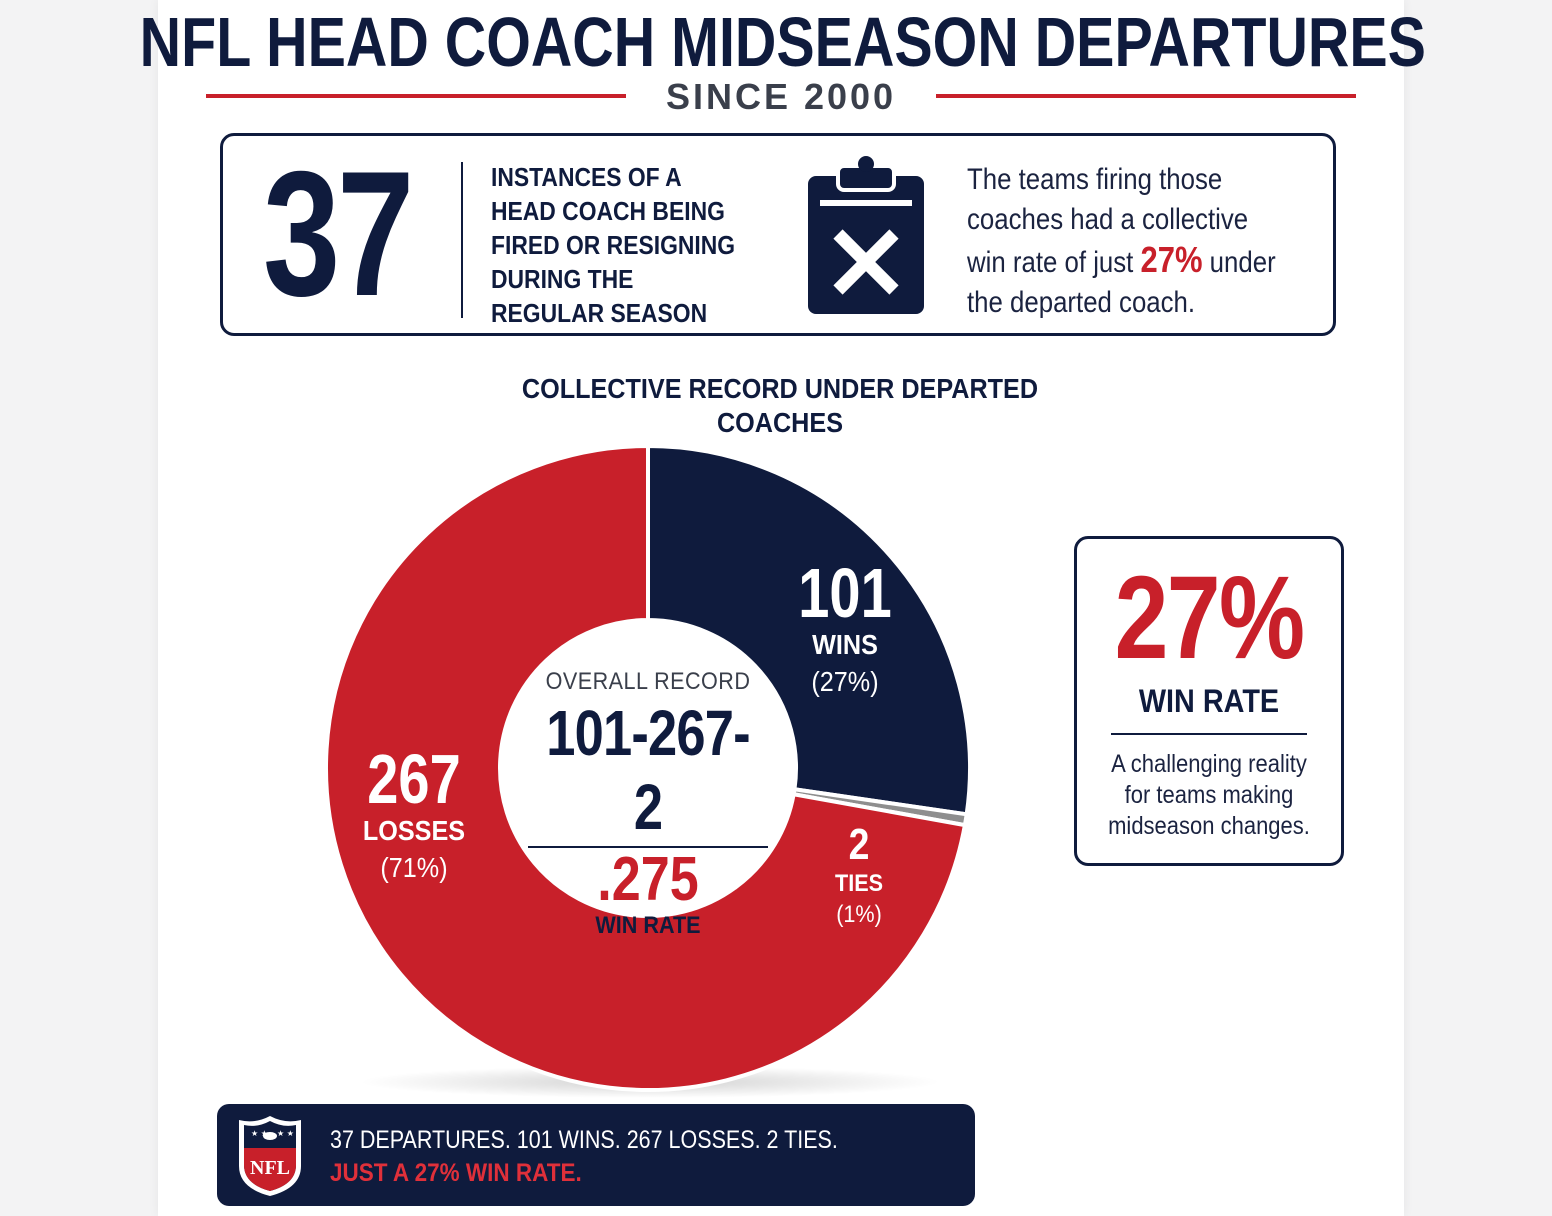 The width and height of the screenshot is (1552, 1216). What do you see at coordinates (845, 593) in the screenshot?
I see `wins-value: 101` at bounding box center [845, 593].